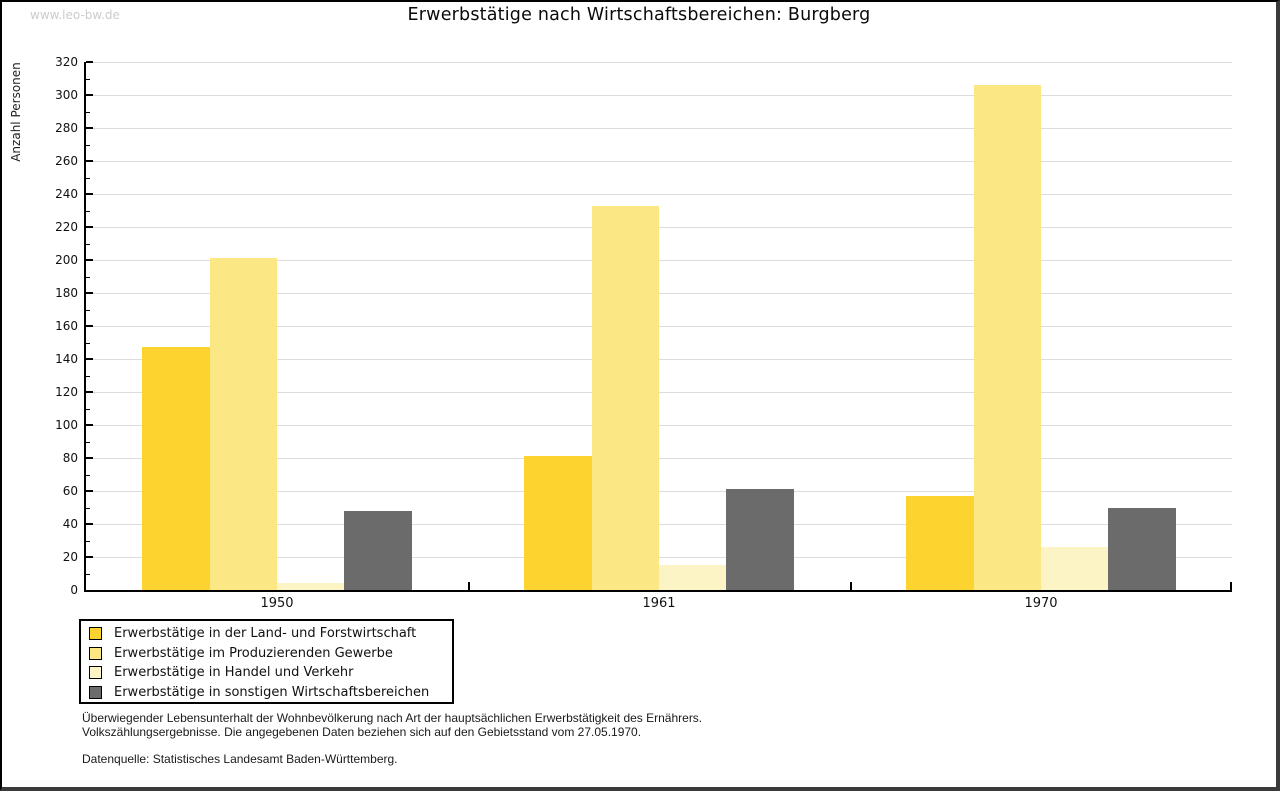 The height and width of the screenshot is (791, 1280). What do you see at coordinates (66, 425) in the screenshot?
I see `y-axis-tick-label: 100` at bounding box center [66, 425].